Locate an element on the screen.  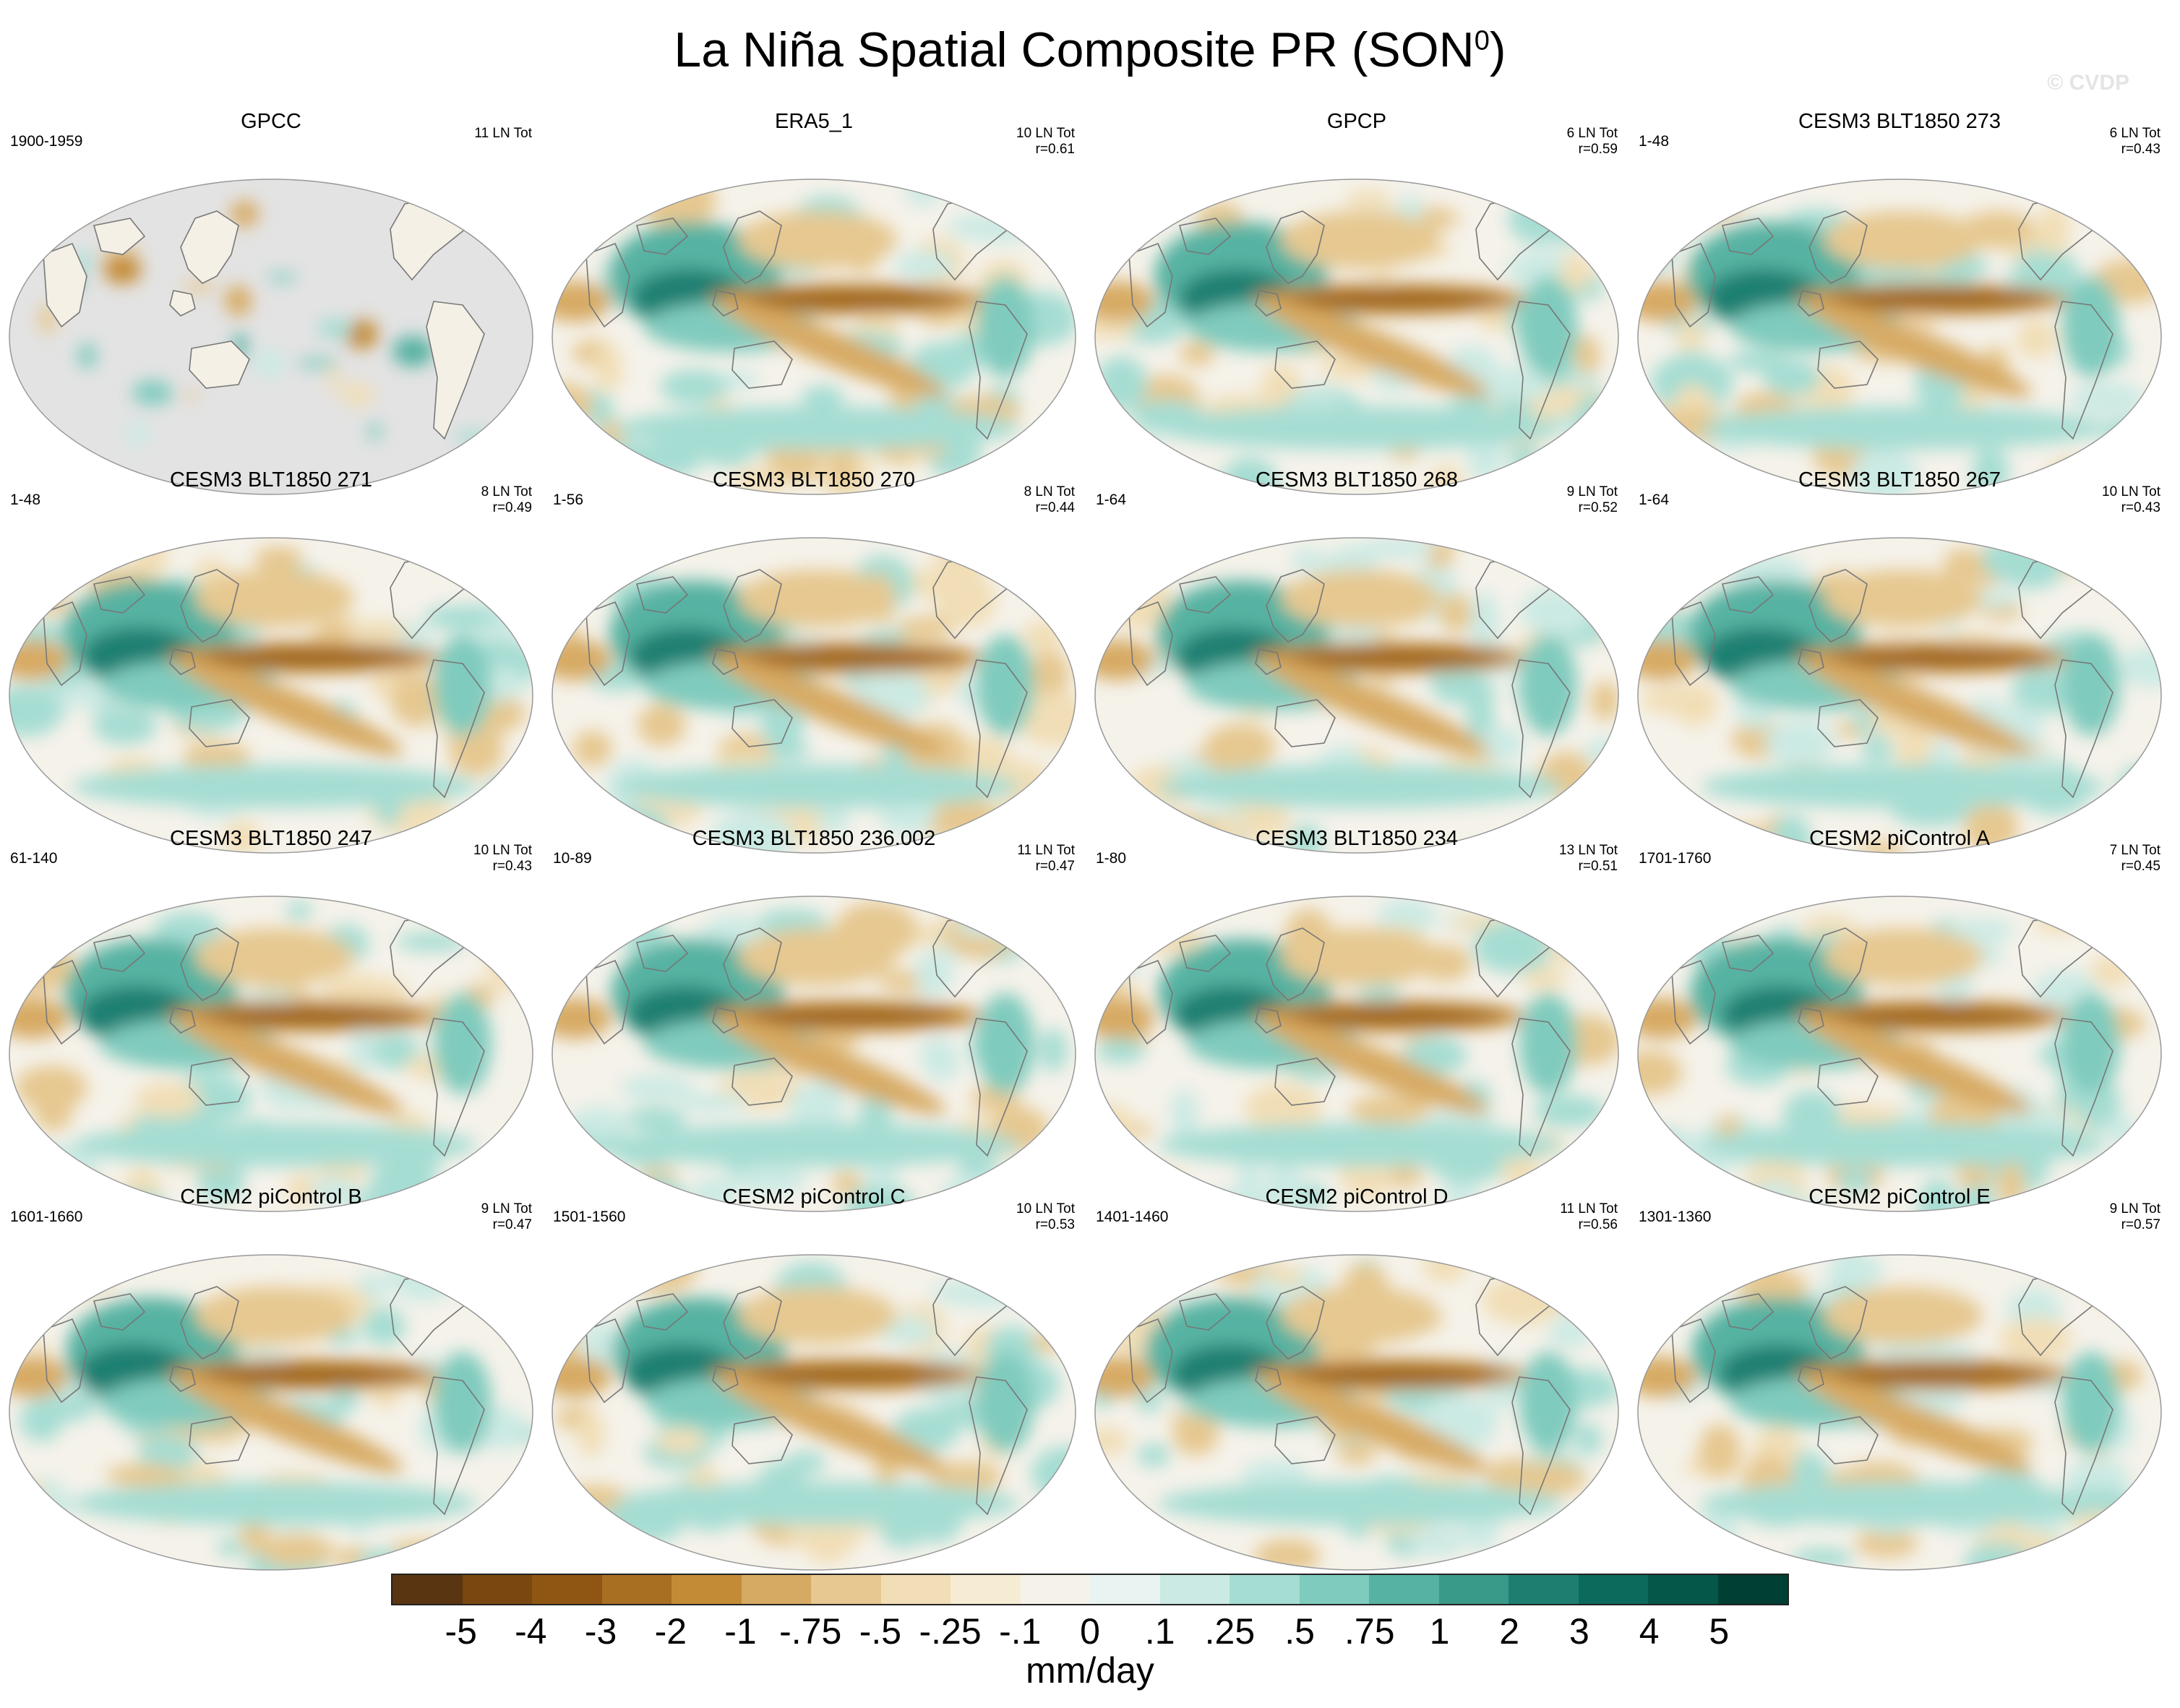
panel-stats: 6 LN Tot r=0.59 is located at coordinates (1592, 142).